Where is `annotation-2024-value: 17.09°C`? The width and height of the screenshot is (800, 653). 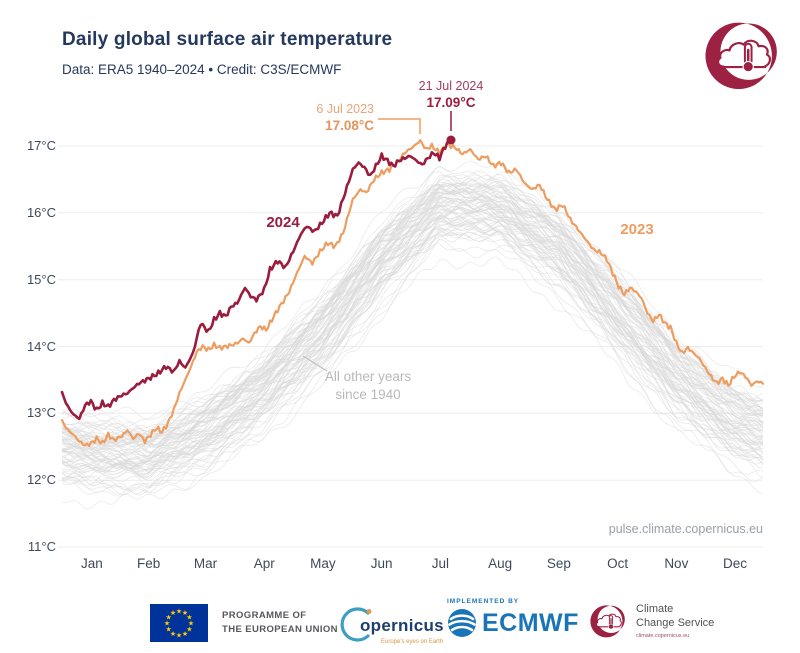
annotation-2024-value: 17.09°C is located at coordinates (451, 102).